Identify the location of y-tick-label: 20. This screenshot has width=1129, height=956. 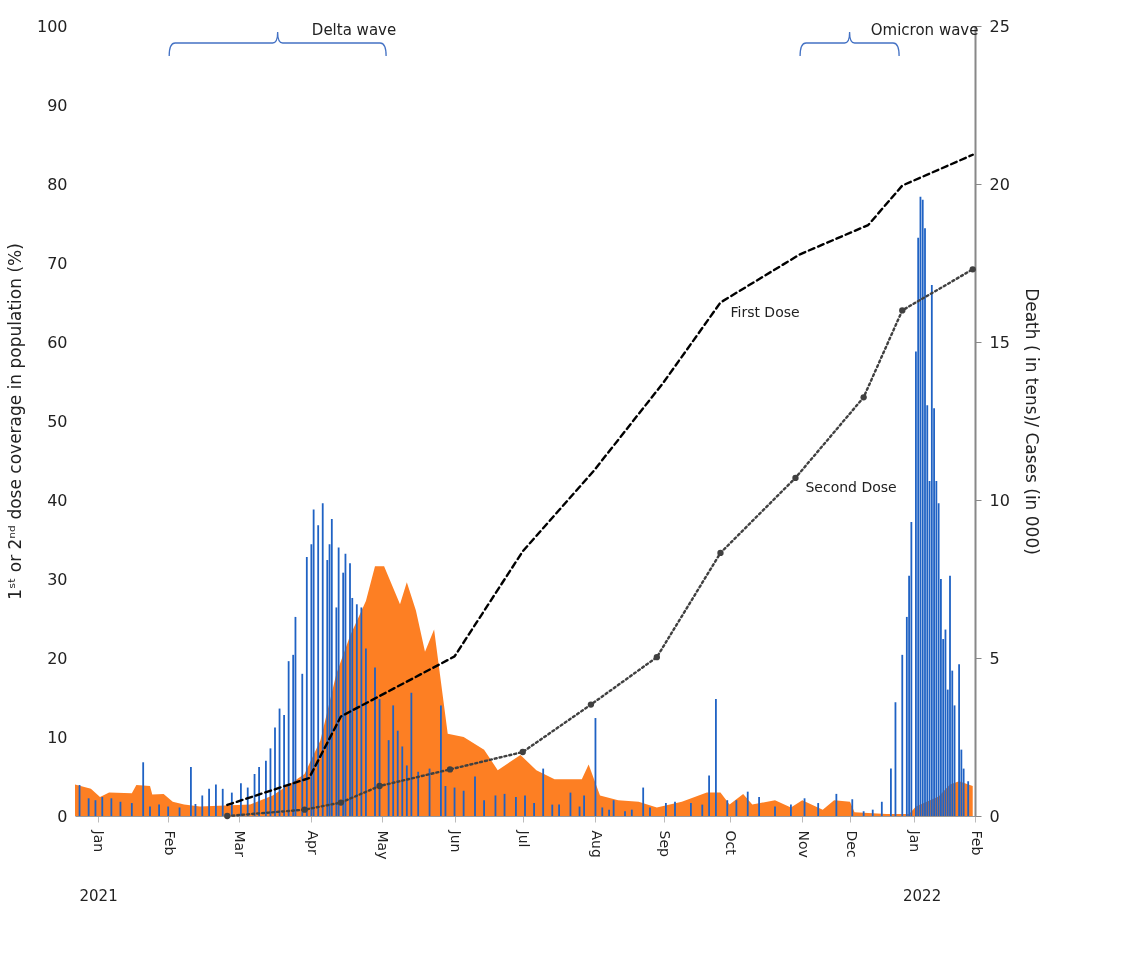
(57, 658).